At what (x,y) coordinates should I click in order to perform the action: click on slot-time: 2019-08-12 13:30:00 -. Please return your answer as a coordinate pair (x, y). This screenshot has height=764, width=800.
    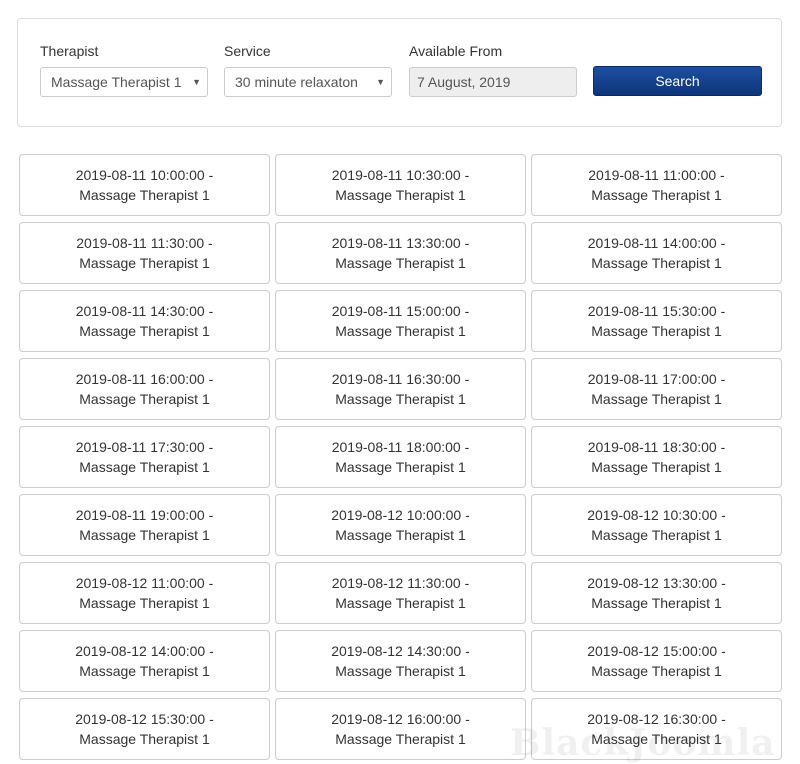
    Looking at the image, I should click on (656, 583).